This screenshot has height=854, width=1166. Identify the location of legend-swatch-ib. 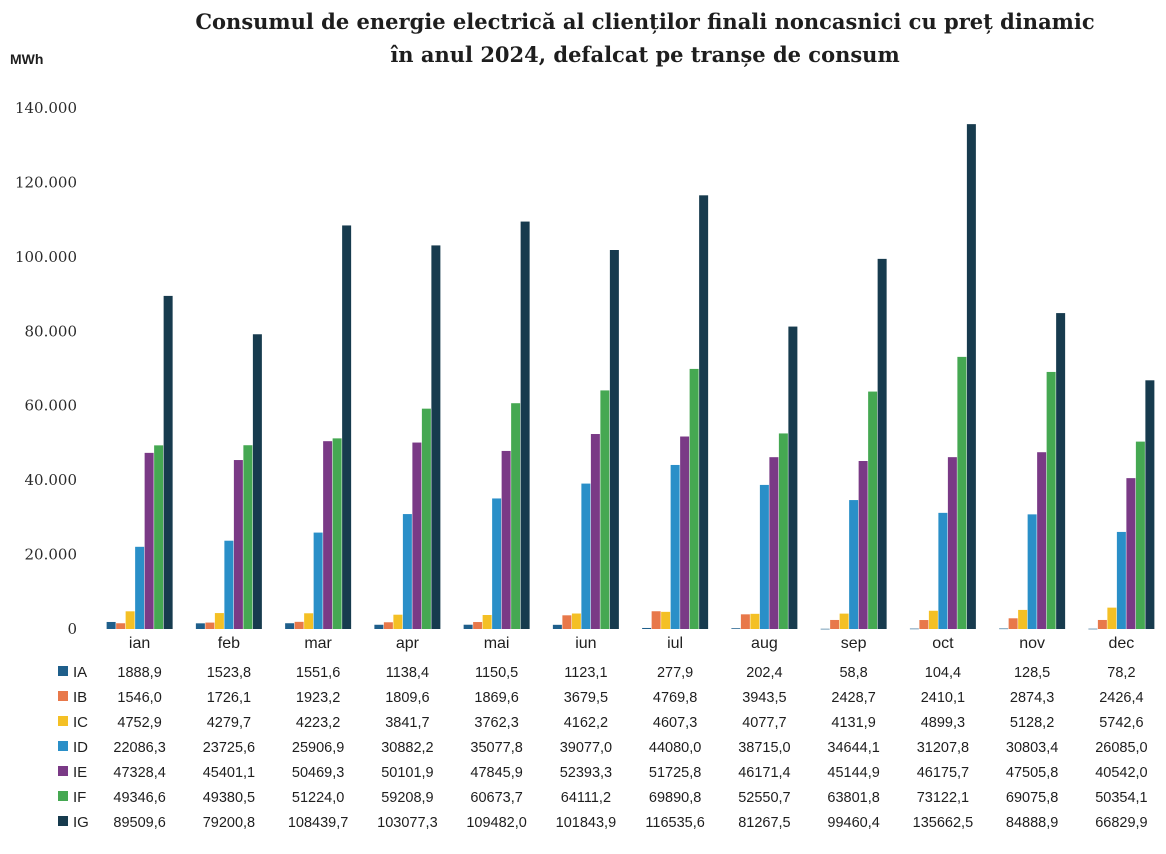
(63, 696).